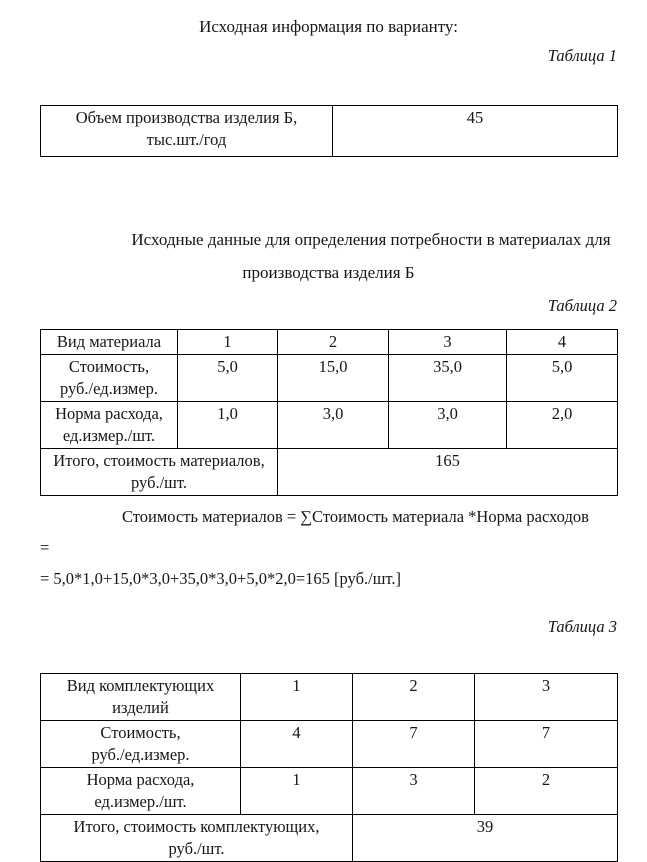 This screenshot has width=647, height=862. Describe the element at coordinates (186, 139) in the screenshot. I see `table1-label-line2: тыс.шт./год` at that location.